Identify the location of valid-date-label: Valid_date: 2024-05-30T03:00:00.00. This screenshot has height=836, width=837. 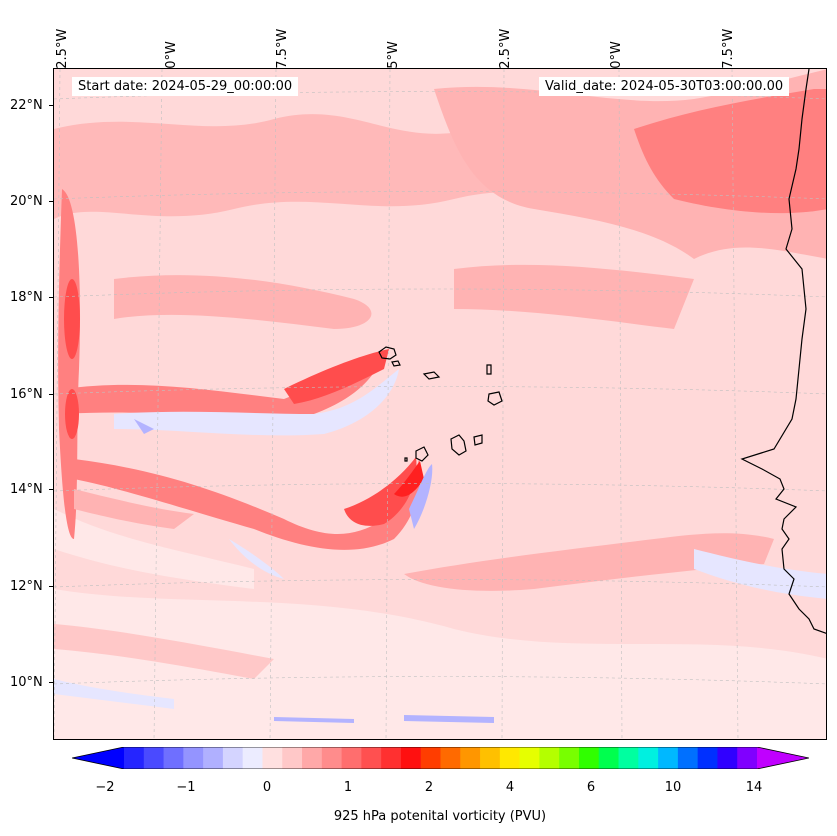
(664, 86).